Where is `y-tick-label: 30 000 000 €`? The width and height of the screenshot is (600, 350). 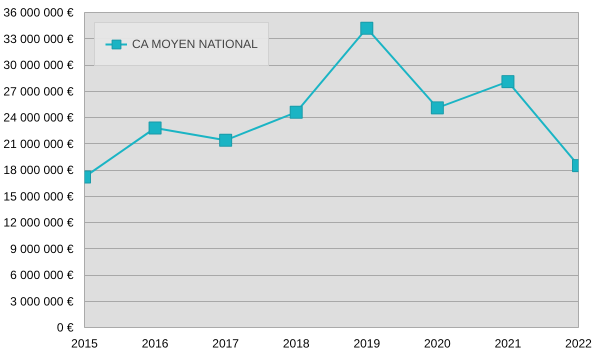
y-tick-label: 30 000 000 € is located at coordinates (38, 65).